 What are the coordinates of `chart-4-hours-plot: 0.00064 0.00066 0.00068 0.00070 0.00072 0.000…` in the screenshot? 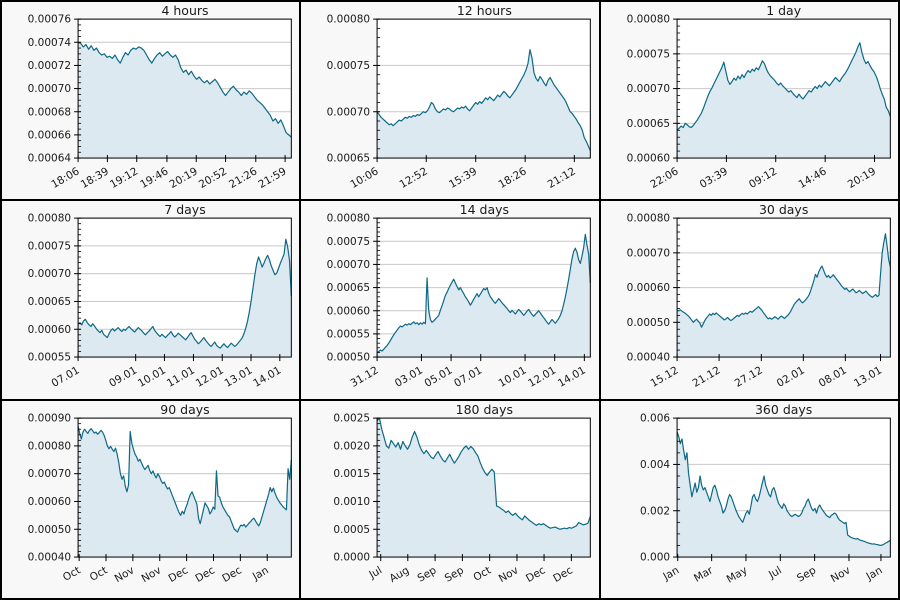 It's located at (151, 101).